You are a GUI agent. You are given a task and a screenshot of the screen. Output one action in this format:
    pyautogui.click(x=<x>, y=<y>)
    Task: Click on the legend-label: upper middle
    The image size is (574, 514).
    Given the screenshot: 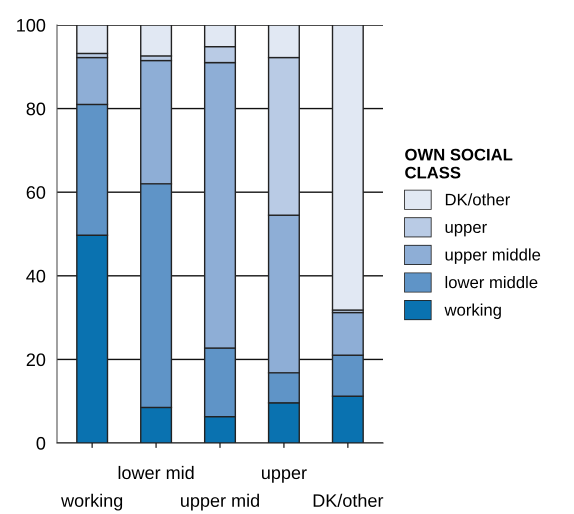 What is the action you would take?
    pyautogui.click(x=493, y=256)
    